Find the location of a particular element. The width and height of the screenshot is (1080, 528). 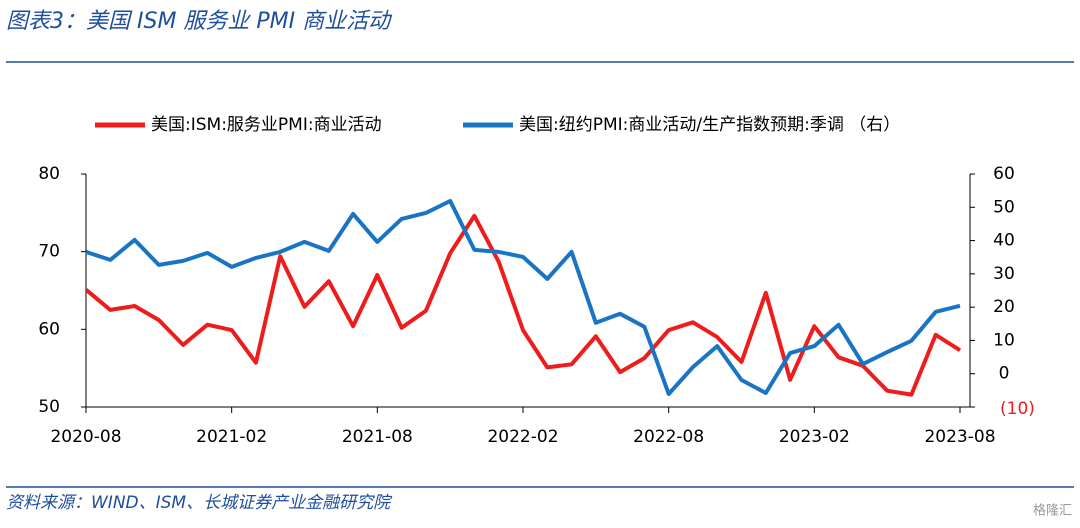

chart-title: 图表3：美国 ISM 服务业 PMI 商业活动 is located at coordinates (199, 21).